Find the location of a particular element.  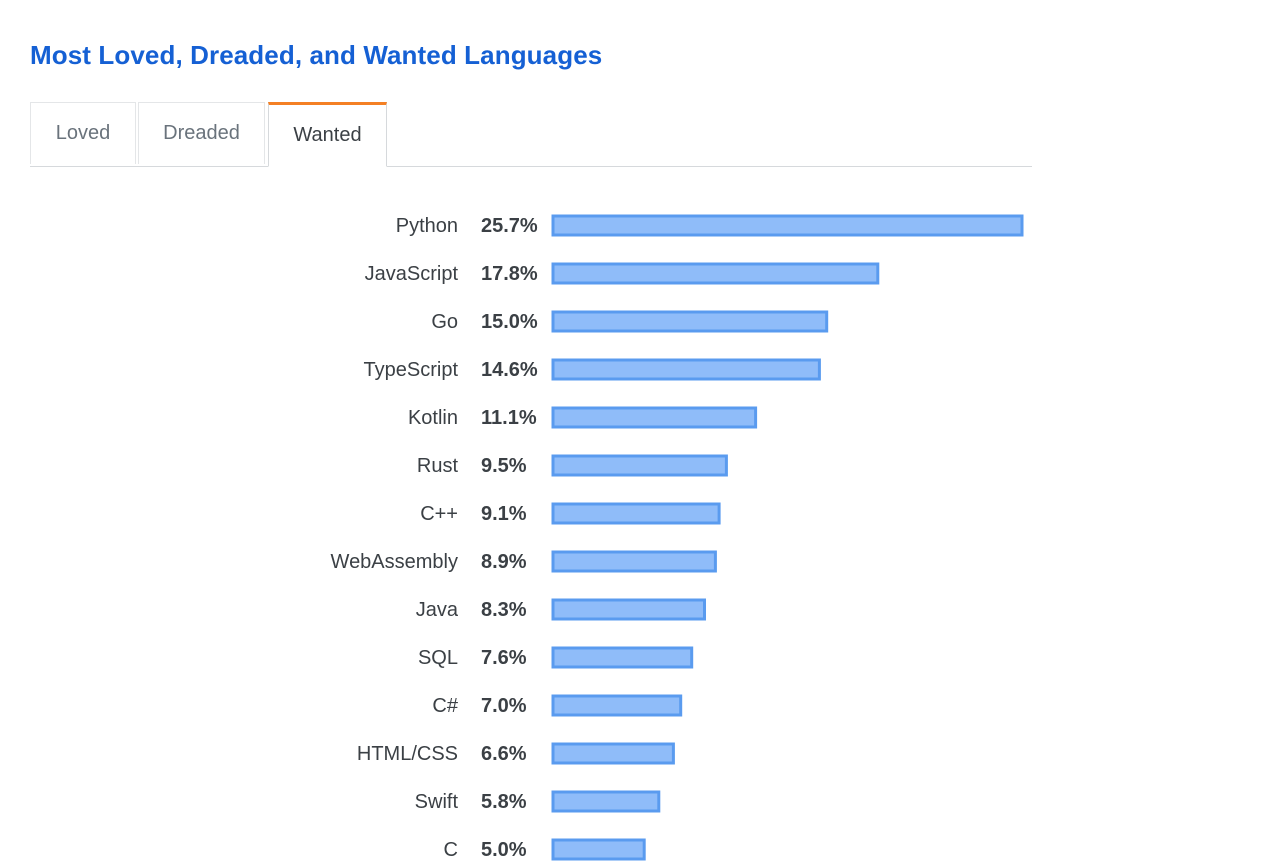

category-label-swift: Swift is located at coordinates (437, 802).